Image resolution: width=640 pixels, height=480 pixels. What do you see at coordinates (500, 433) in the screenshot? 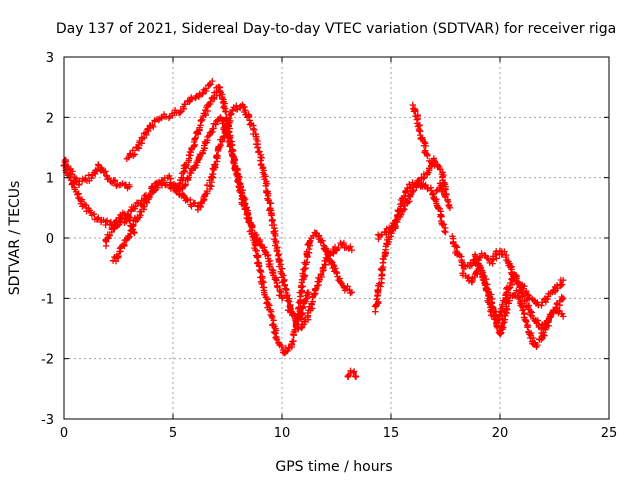
I see `x-tick-label: 20` at bounding box center [500, 433].